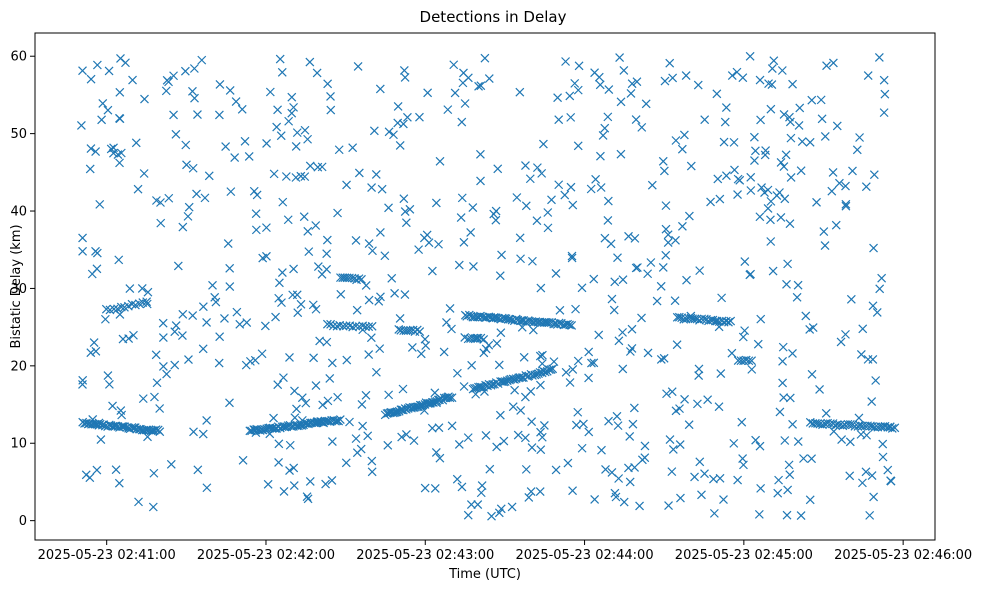 The image size is (986, 590). Describe the element at coordinates (493, 17) in the screenshot. I see `chart-title: Detections in Delay` at that location.